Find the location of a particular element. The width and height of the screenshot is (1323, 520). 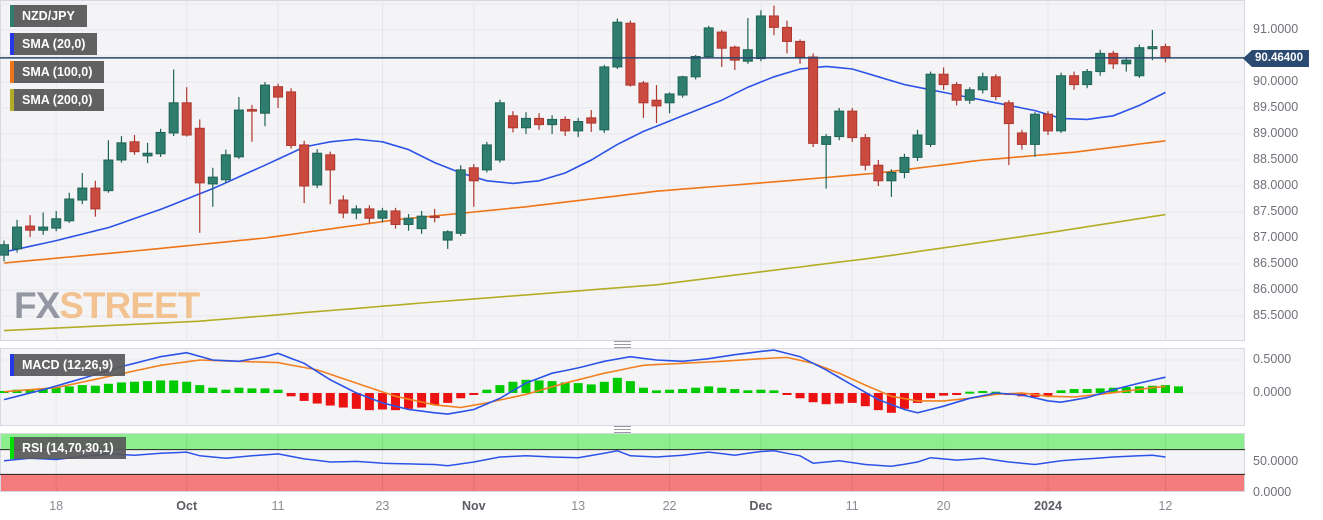

macd-label-text: MACD (12,26,9) is located at coordinates (67, 365).